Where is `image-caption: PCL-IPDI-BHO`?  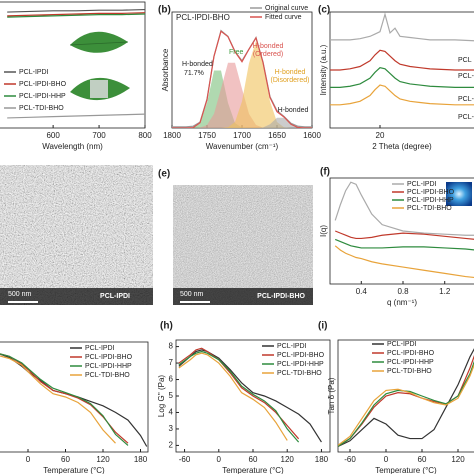 image-caption: PCL-IPDI-BHO is located at coordinates (281, 296).